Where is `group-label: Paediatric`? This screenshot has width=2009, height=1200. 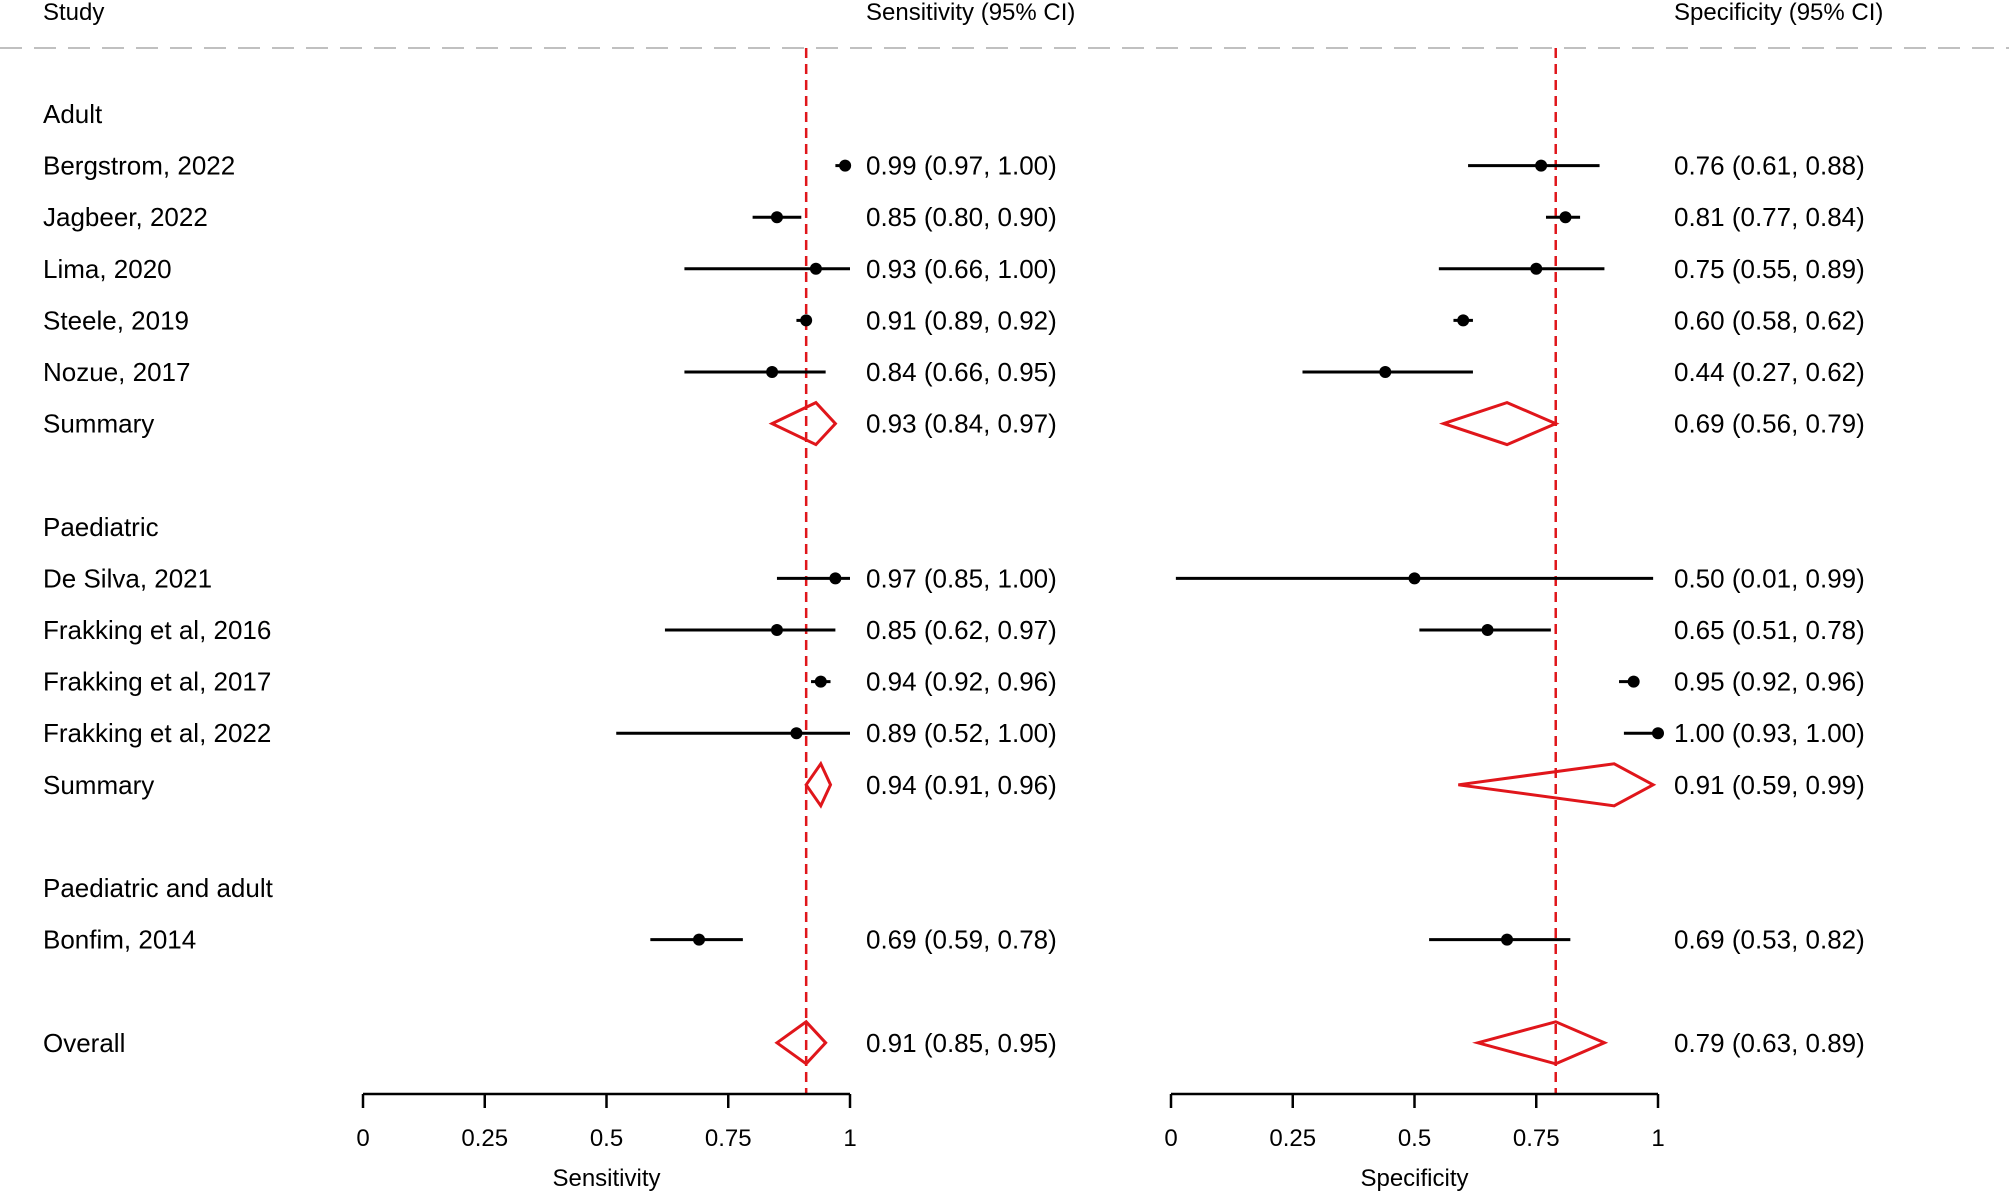 group-label: Paediatric is located at coordinates (101, 527).